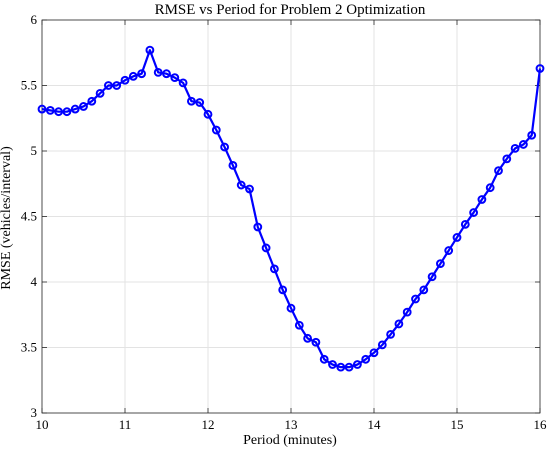 The height and width of the screenshot is (455, 550). What do you see at coordinates (291, 424) in the screenshot?
I see `x-tick-label: 13` at bounding box center [291, 424].